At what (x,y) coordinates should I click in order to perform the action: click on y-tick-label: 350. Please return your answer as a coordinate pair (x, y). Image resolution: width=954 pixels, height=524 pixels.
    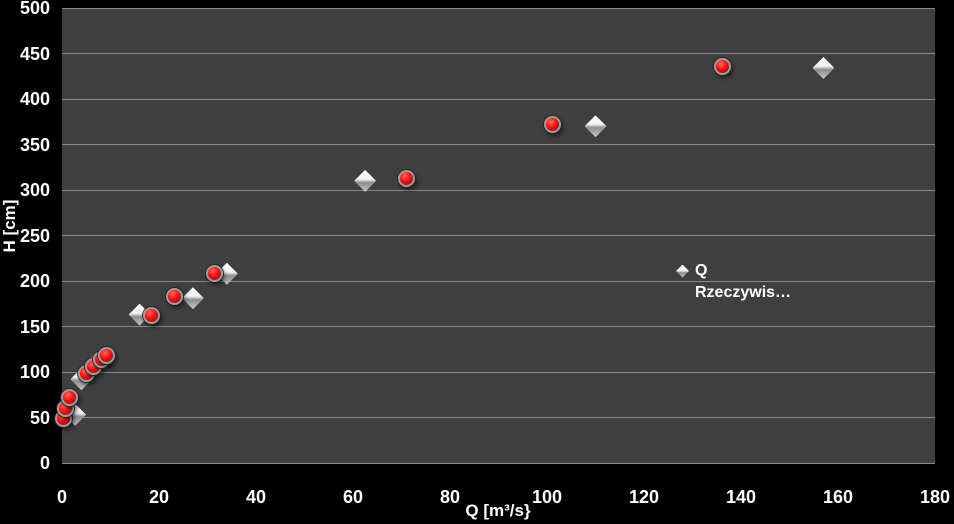
    Looking at the image, I should click on (34, 144).